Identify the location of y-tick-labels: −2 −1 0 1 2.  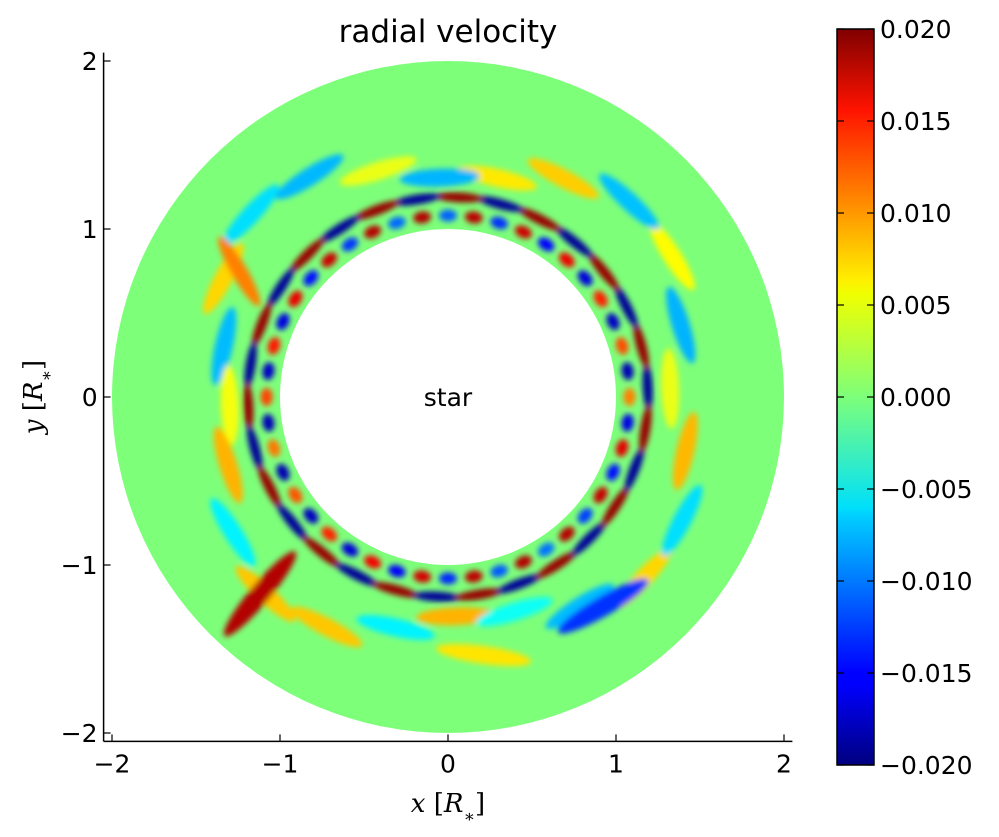
(79, 397).